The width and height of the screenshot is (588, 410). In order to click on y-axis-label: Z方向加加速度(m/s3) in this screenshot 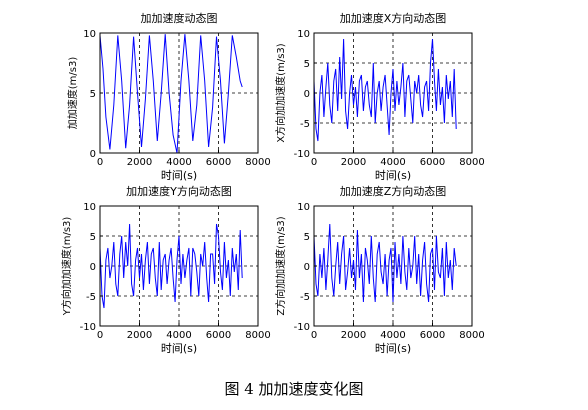, I will do `click(280, 265)`.